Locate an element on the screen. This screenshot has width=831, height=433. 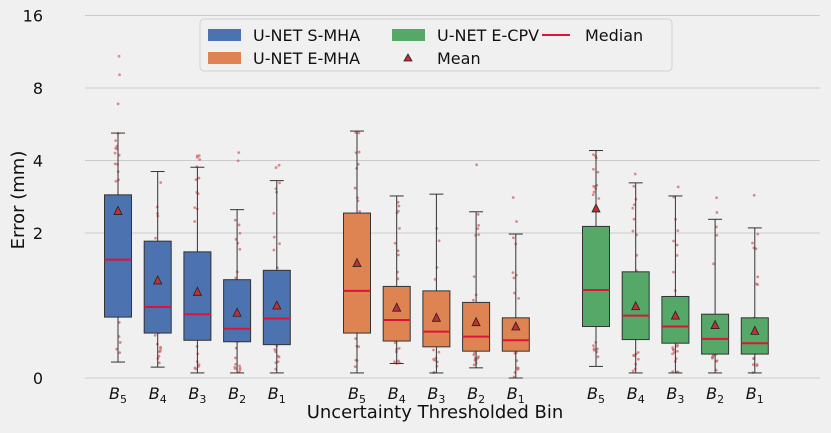
box-u-net-e-cpv-b5 is located at coordinates (596, 258).